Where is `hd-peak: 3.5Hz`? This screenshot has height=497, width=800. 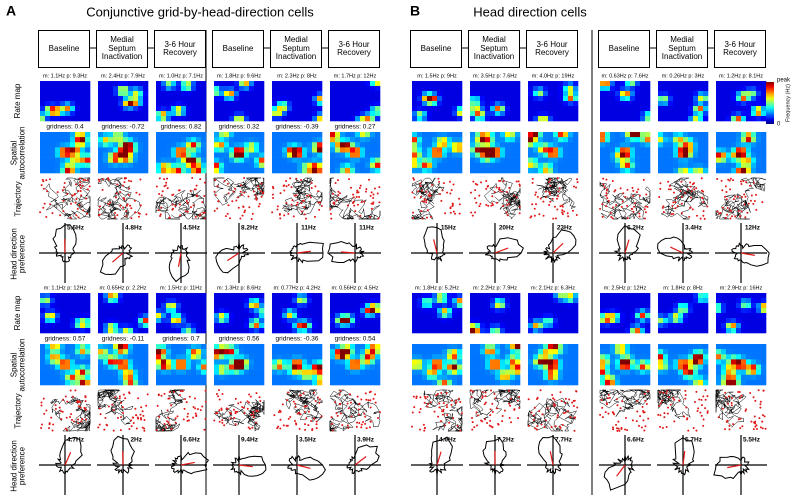 hd-peak: 3.5Hz is located at coordinates (308, 440).